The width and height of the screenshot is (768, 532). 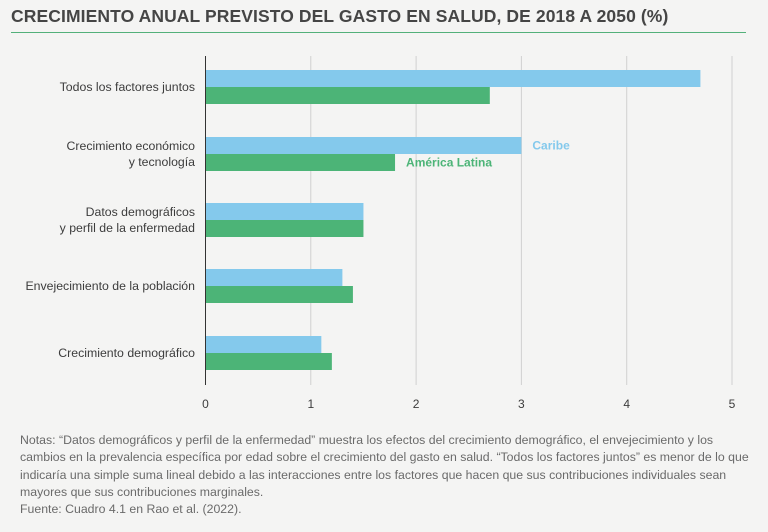 I want to click on x-tick-label: 1, so click(x=310, y=404).